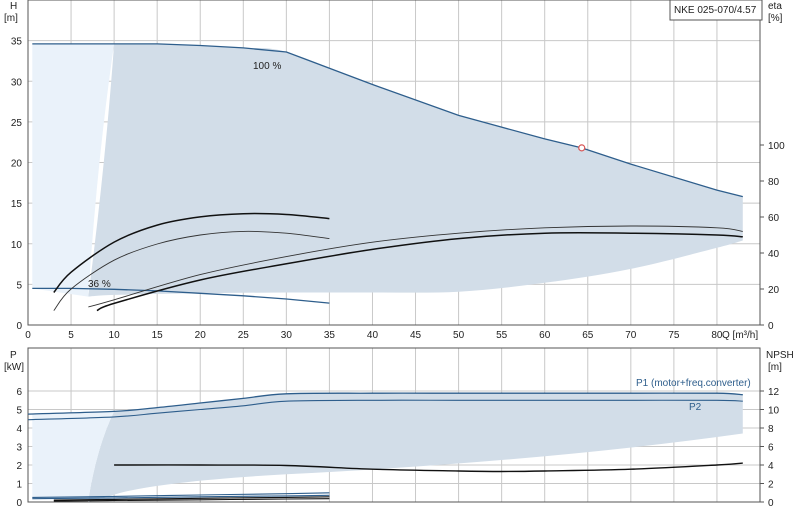 The width and height of the screenshot is (800, 520). Describe the element at coordinates (631, 335) in the screenshot. I see `x-tick-label: 70` at that location.